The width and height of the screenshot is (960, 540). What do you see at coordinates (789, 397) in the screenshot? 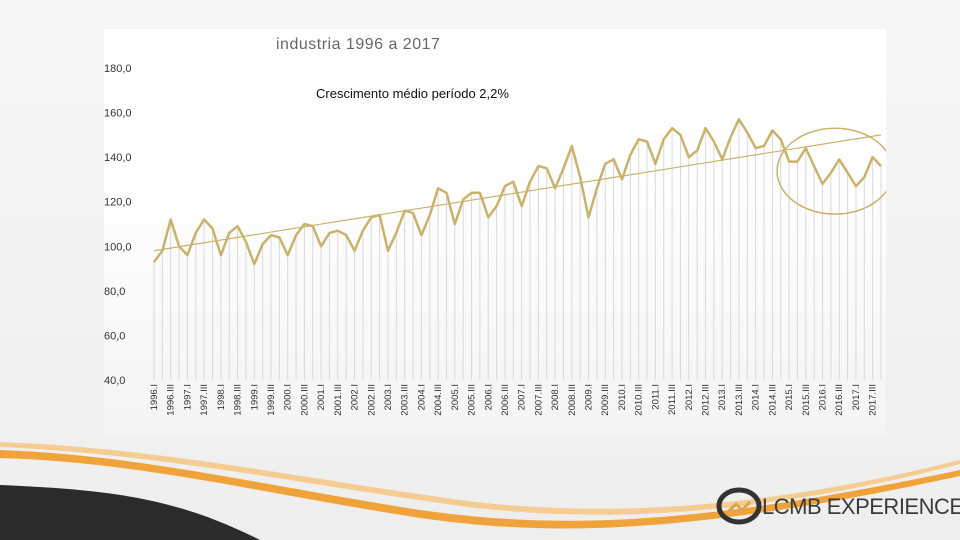
I see `x-tick-label: 2015.I` at bounding box center [789, 397].